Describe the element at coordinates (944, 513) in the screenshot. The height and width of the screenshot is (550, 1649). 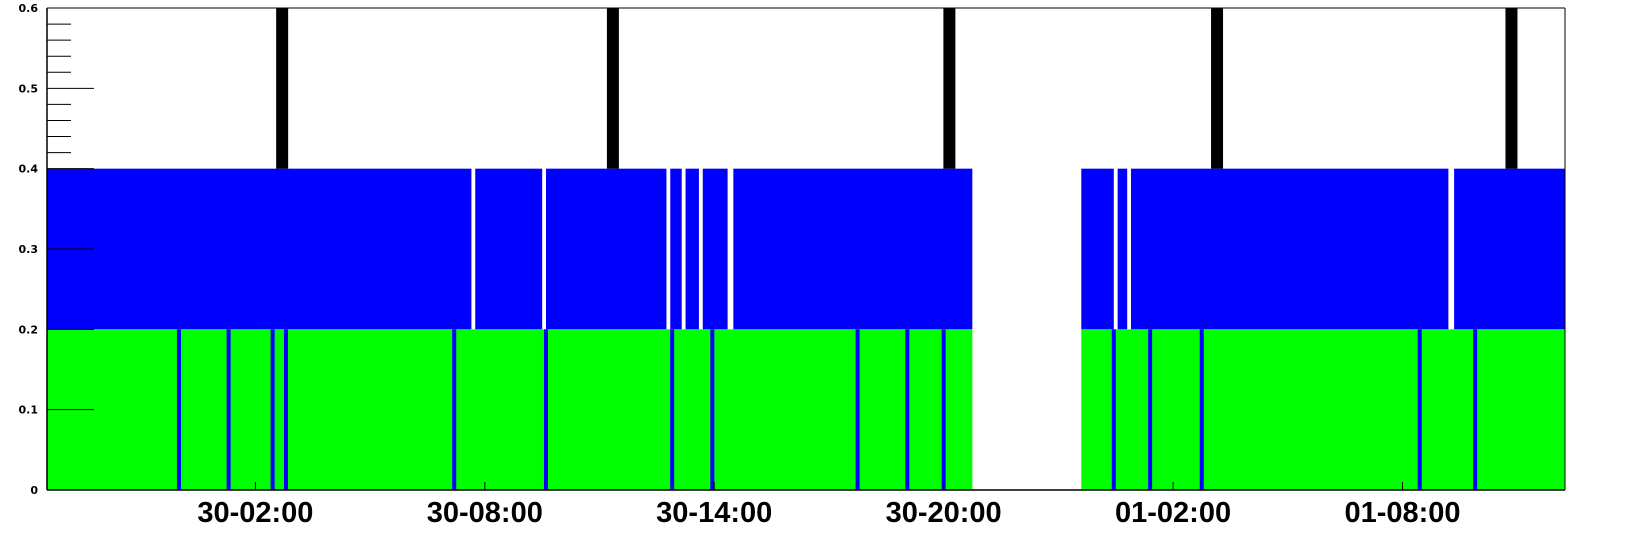
I see `x-tick-label: 30-20:00` at that location.